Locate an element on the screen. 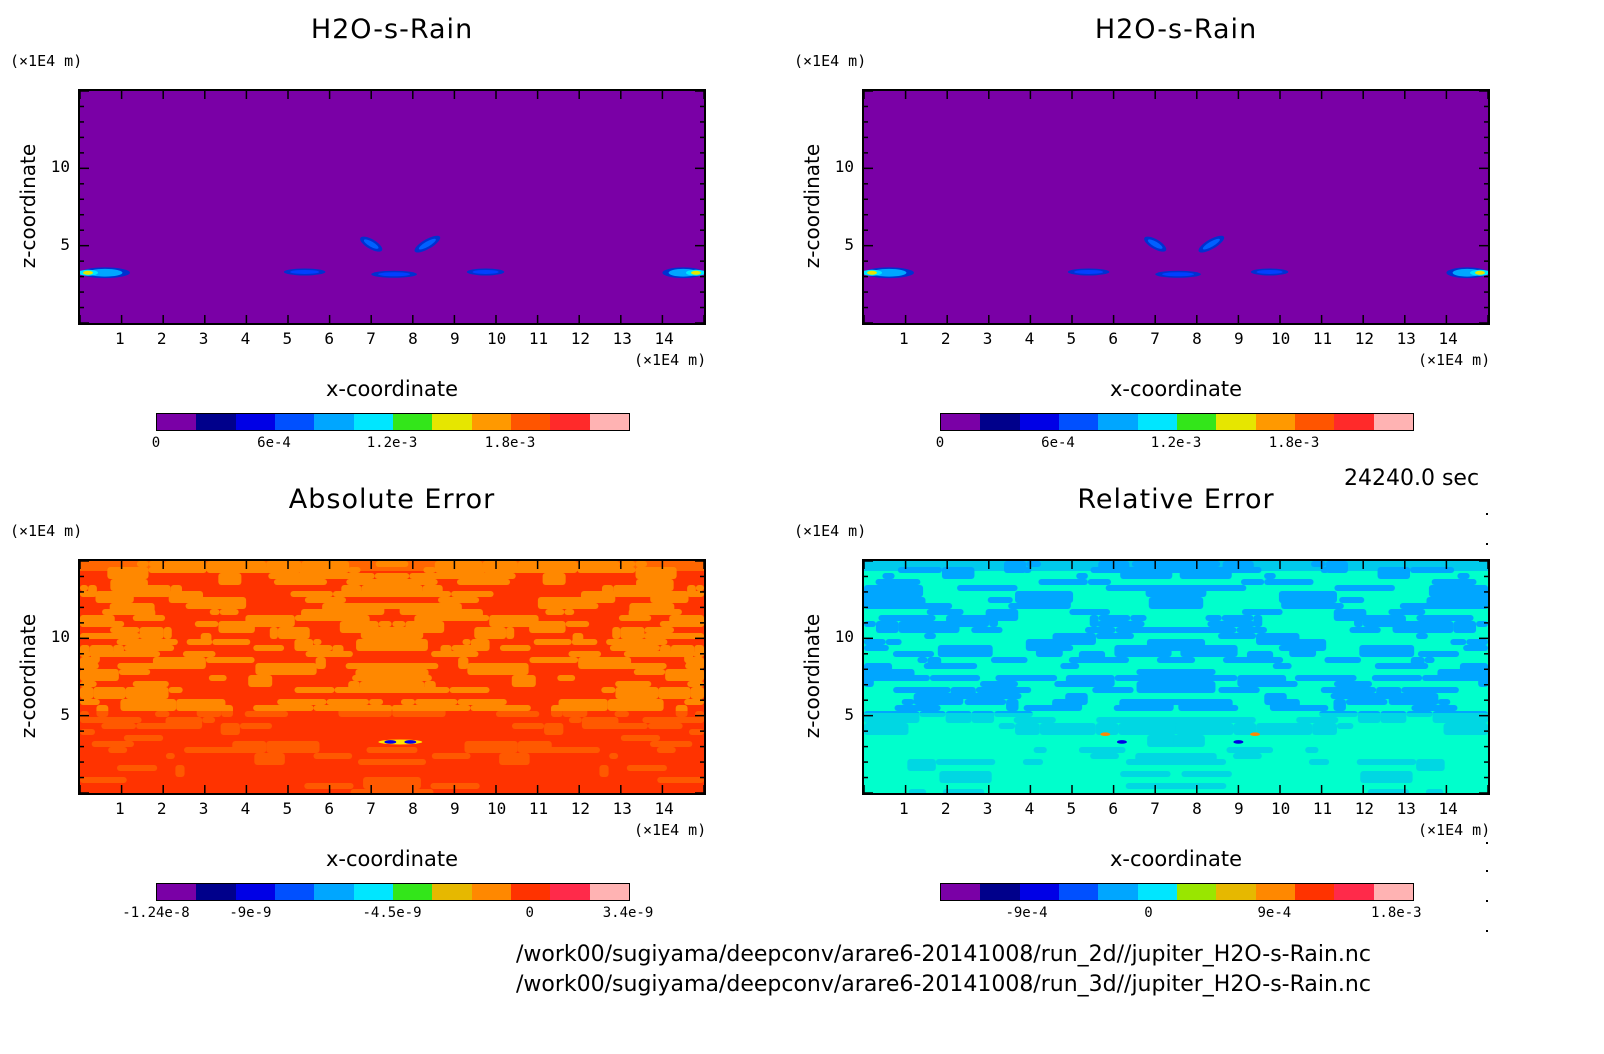 The image size is (1604, 1054). x-tick-label: 8 is located at coordinates (1197, 808).